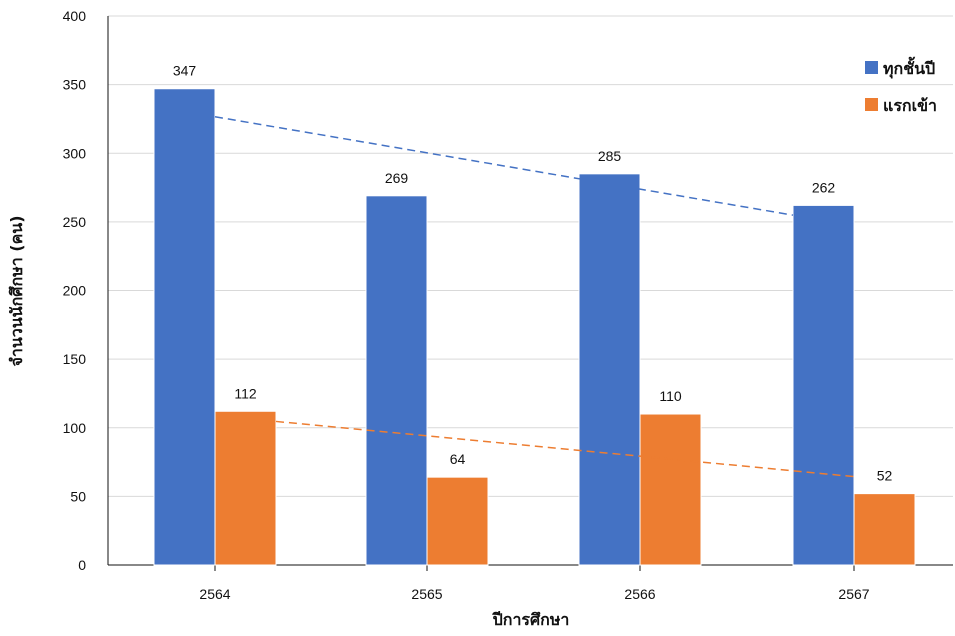 Image resolution: width=955 pixels, height=636 pixels. What do you see at coordinates (185, 71) in the screenshot?
I see `data-label-all-years: 347` at bounding box center [185, 71].